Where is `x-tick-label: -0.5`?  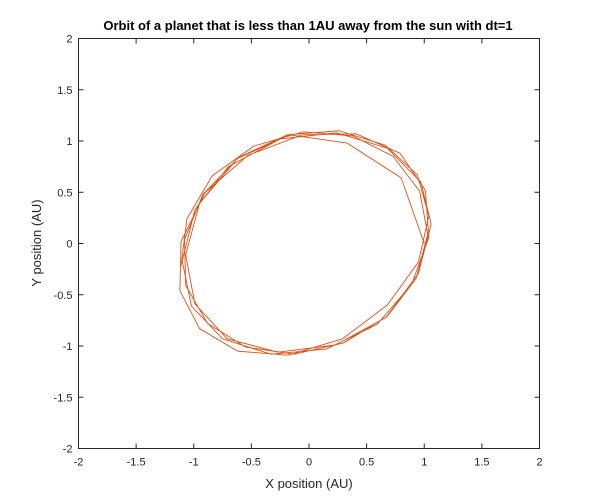 x-tick-label: -0.5 is located at coordinates (251, 463).